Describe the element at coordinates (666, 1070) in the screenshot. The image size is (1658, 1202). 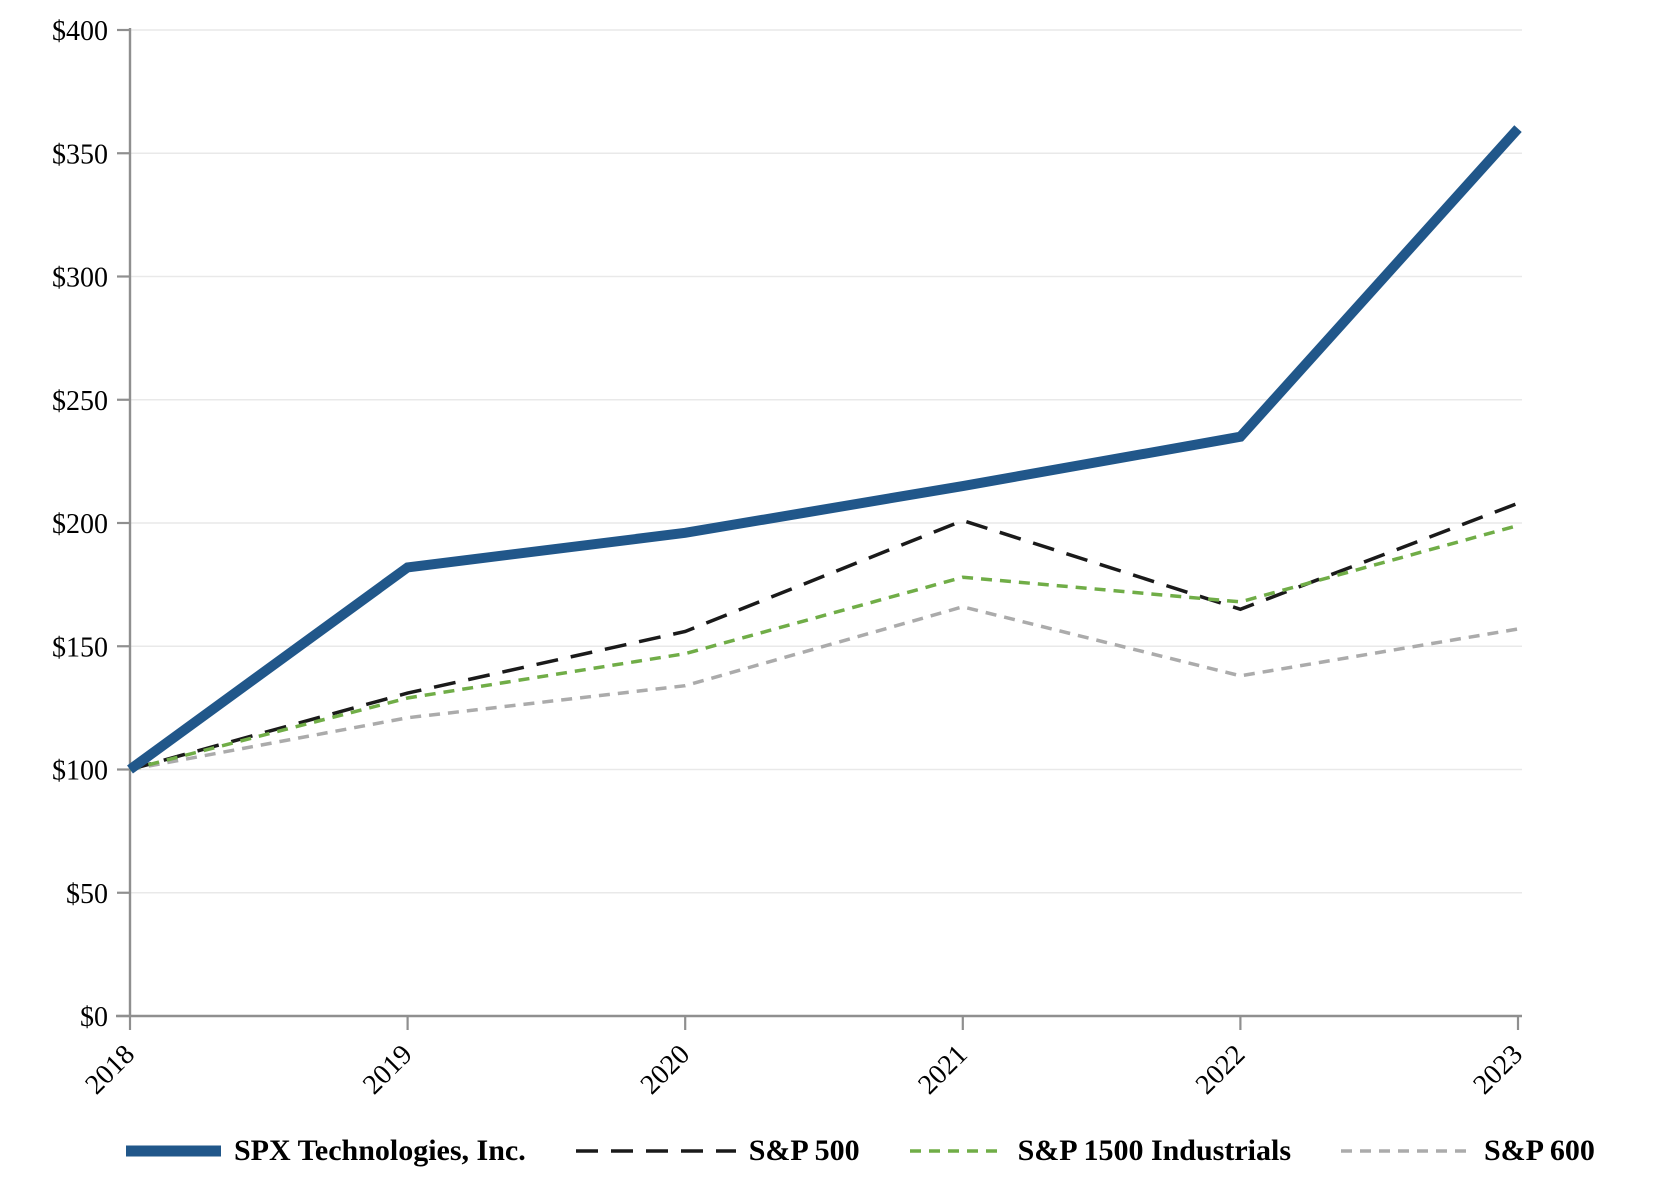
I see `x-axis-tick-label: 2020` at that location.